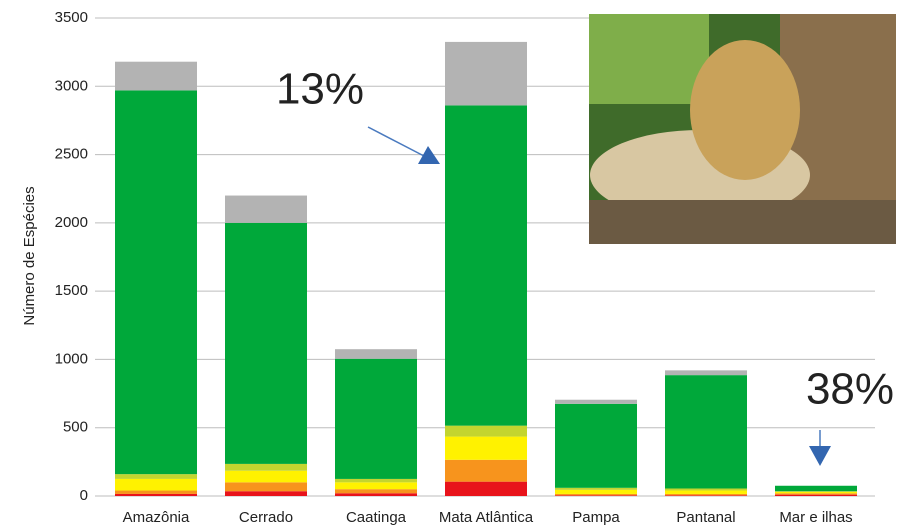  I want to click on y-tick-label: 500, so click(75, 427).